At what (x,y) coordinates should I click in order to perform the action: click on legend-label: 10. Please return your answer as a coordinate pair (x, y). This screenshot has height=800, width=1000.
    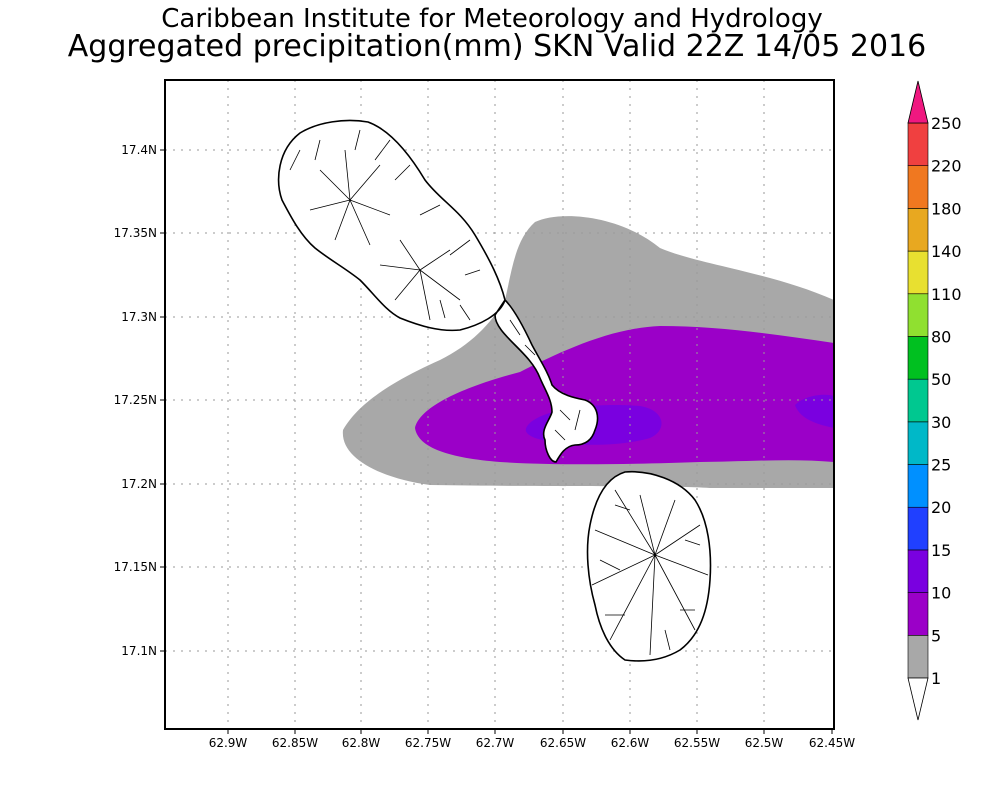
    Looking at the image, I should click on (941, 593).